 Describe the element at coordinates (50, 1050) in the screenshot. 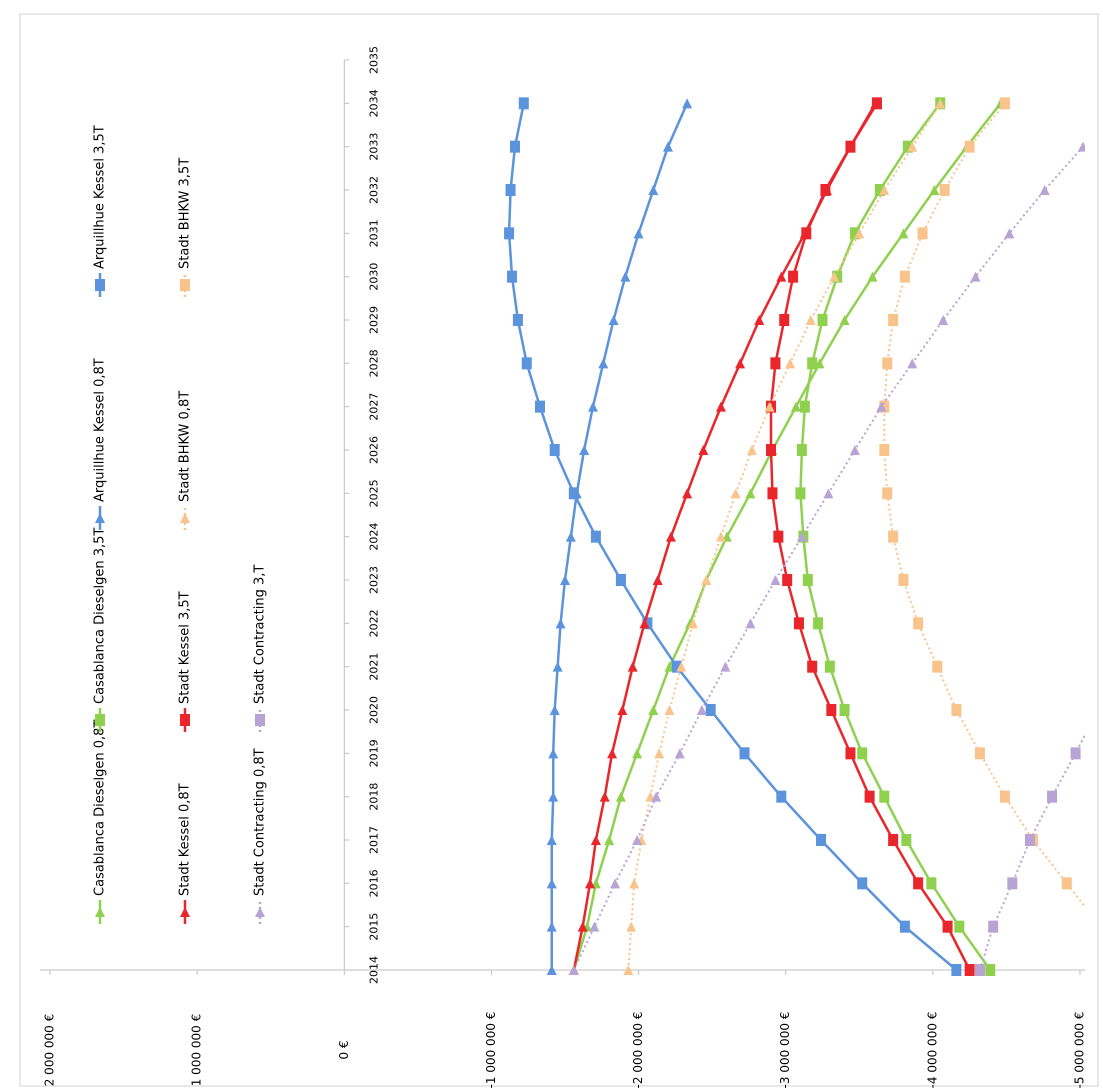

I see `y-tick-label: 2 000 000 €` at that location.